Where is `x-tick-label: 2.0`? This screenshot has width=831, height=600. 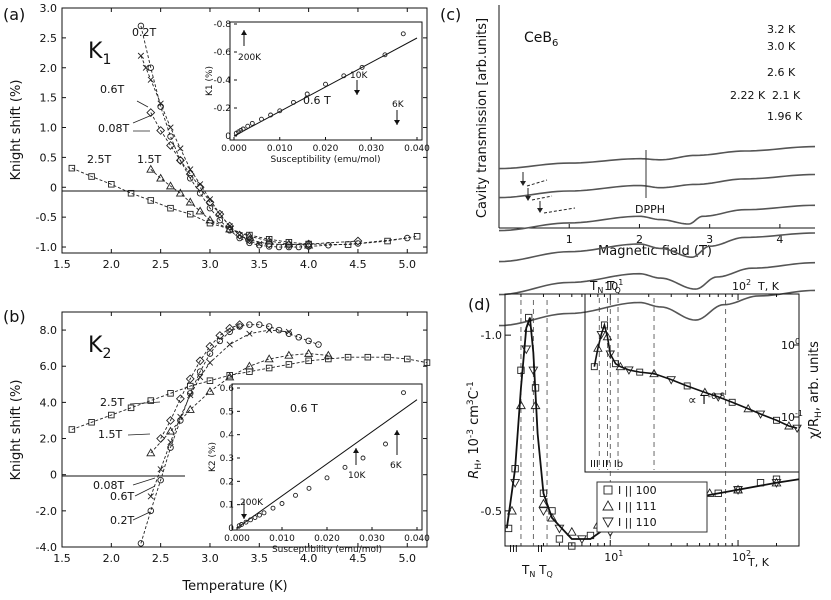
x-tick-label: 2.0 is located at coordinates (112, 558).